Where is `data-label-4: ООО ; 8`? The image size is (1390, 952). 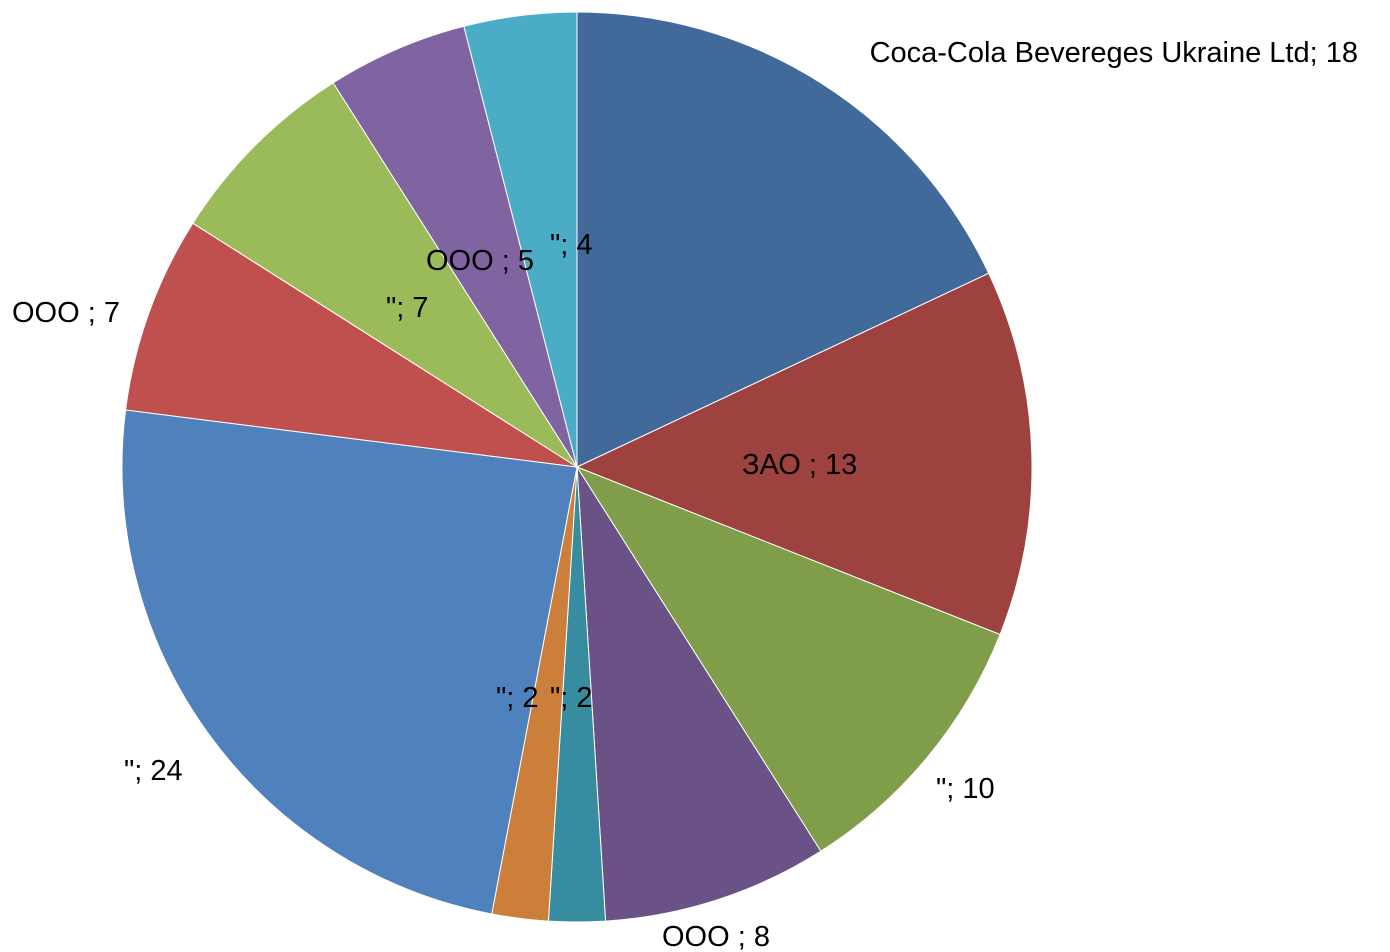 data-label-4: ООО ; 8 is located at coordinates (716, 936).